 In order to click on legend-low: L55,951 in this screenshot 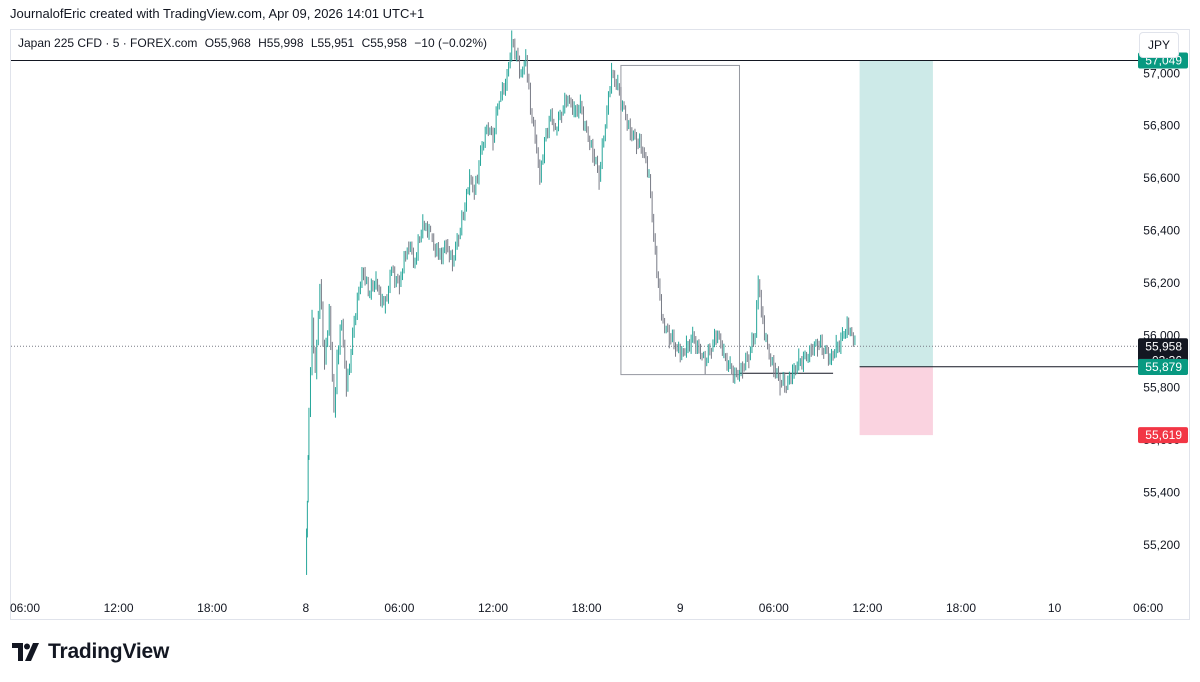, I will do `click(332, 43)`.